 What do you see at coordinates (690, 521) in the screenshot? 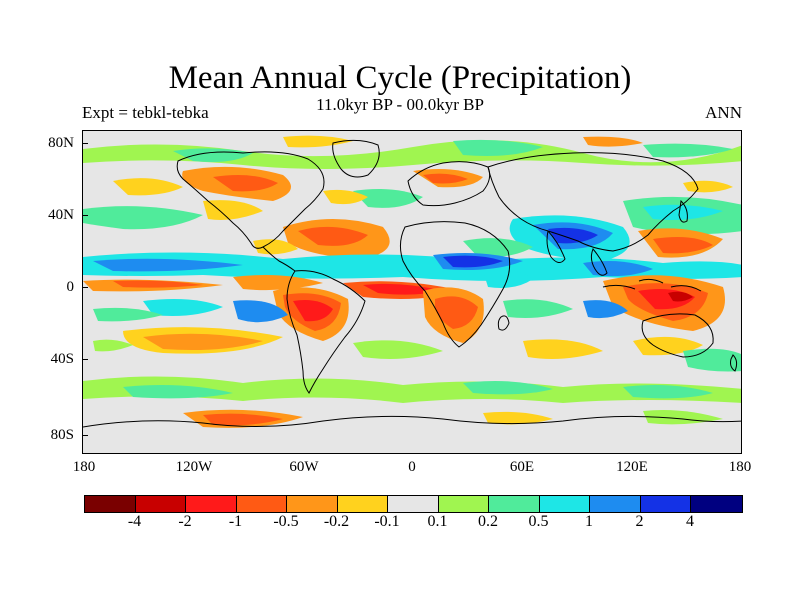
I see `colorbar-label: 4` at bounding box center [690, 521].